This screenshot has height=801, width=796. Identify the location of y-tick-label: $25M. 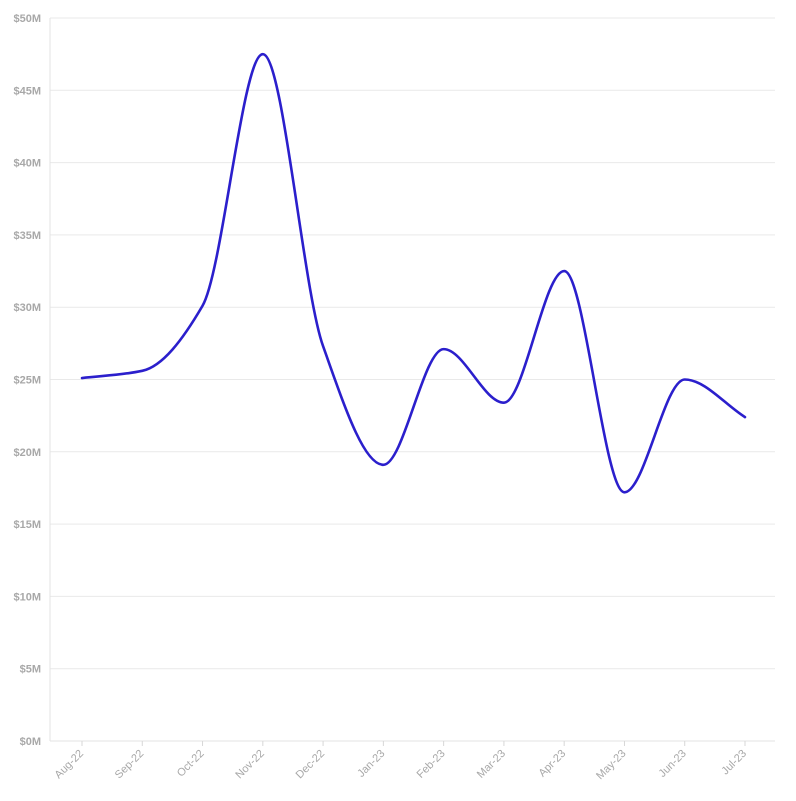
(27, 381).